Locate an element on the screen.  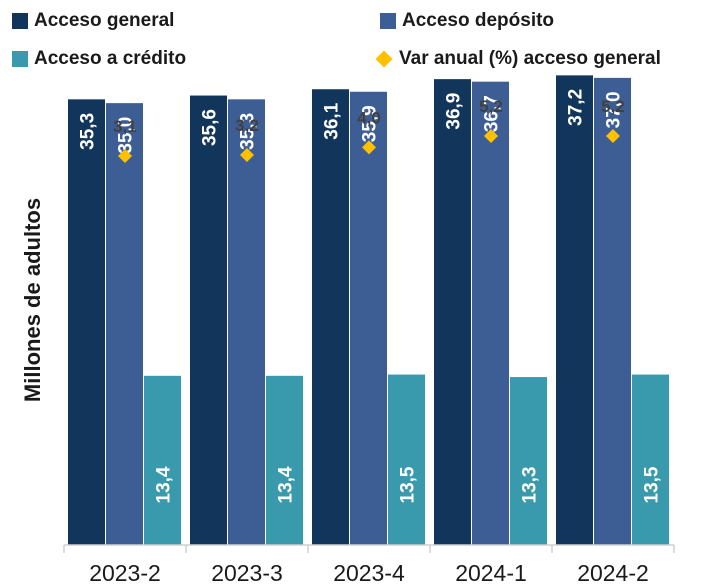
data-label-2-4: 13,5 is located at coordinates (652, 484).